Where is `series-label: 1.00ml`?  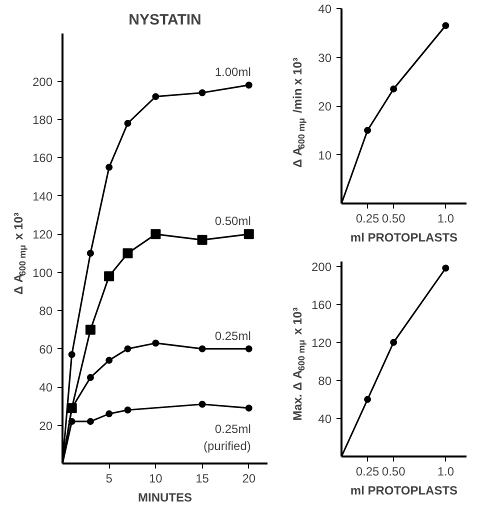 series-label: 1.00ml is located at coordinates (232, 72).